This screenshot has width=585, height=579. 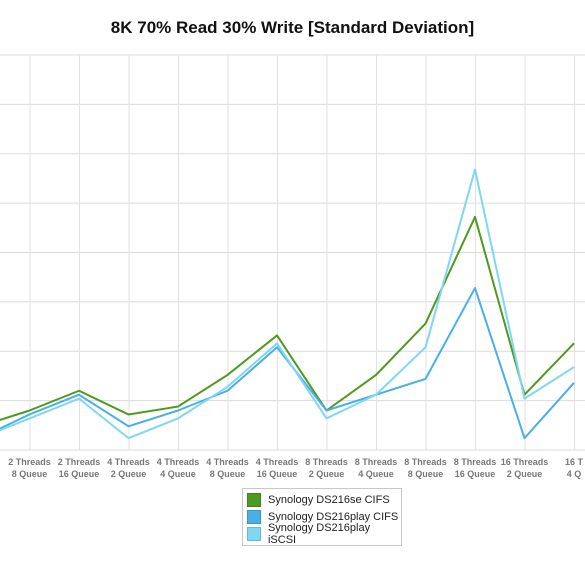 I want to click on legend-item-ds216play-iscsi: Synology DS216play iSCSI, so click(x=324, y=534).